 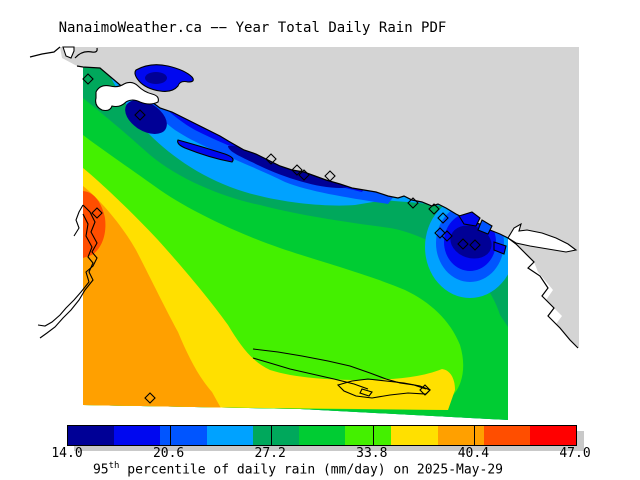 I want to click on colorbar, so click(x=322, y=435).